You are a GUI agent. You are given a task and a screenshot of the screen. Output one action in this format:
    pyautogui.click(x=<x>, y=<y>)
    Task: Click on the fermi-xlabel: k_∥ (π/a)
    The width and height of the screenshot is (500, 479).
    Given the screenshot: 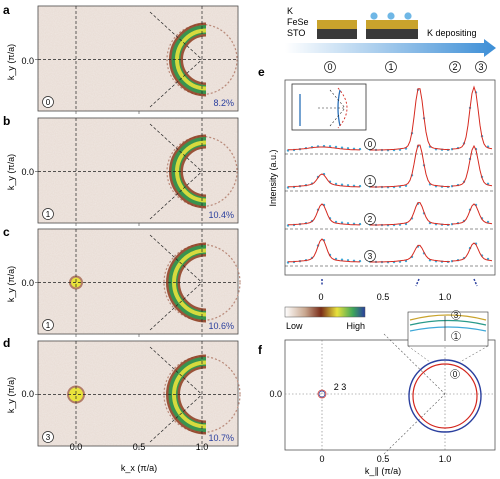 What is the action you would take?
    pyautogui.click(x=383, y=471)
    